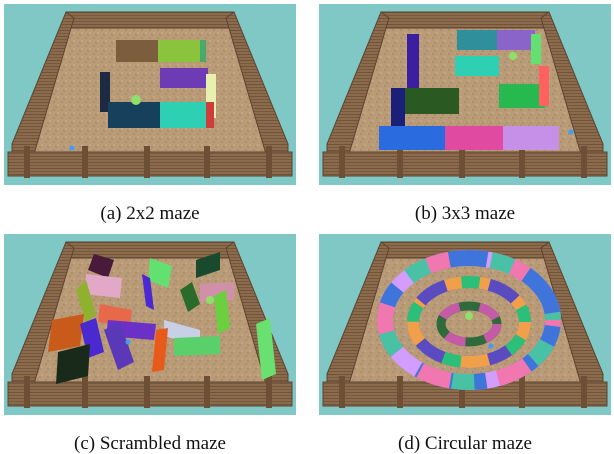 The height and width of the screenshot is (454, 614). I want to click on caption-scrambled: (c) Scrambled maze, so click(150, 443).